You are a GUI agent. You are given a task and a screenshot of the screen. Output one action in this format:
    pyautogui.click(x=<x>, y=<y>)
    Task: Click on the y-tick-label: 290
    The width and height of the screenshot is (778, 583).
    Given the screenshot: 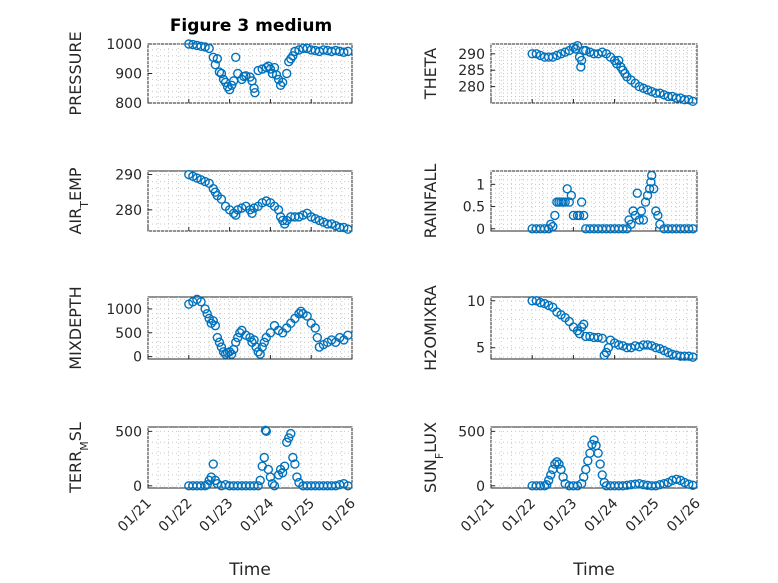 What is the action you would take?
    pyautogui.click(x=128, y=176)
    